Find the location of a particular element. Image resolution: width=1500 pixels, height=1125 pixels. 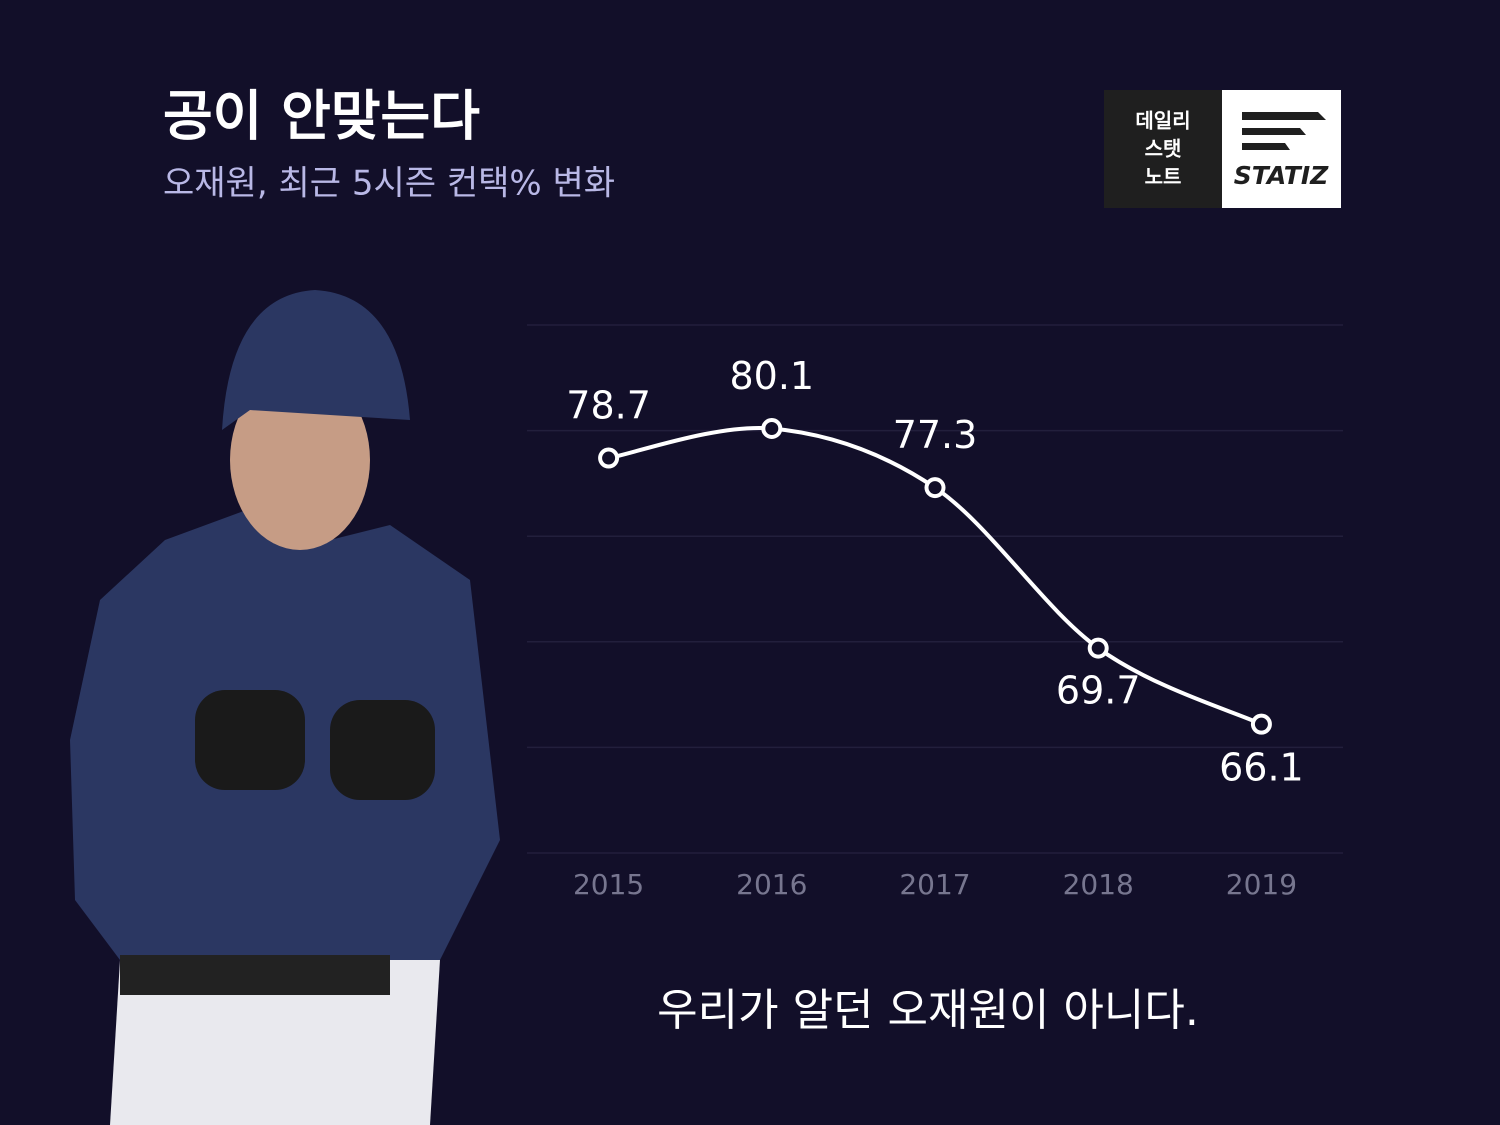

value-label: 77.3 is located at coordinates (935, 435).